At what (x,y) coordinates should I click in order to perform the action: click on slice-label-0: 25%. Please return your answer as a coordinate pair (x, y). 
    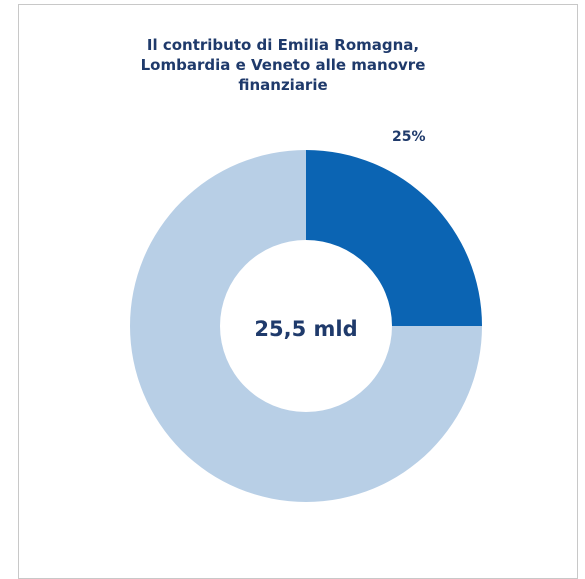
    Looking at the image, I should click on (409, 137).